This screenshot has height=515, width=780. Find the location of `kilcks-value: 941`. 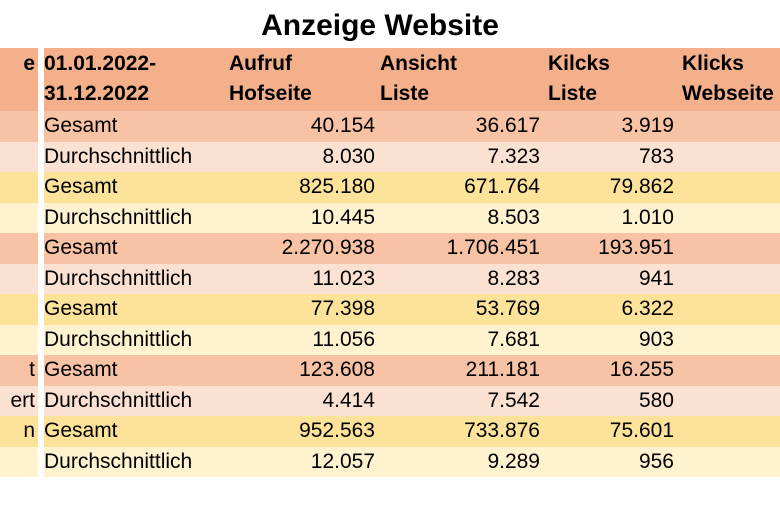

kilcks-value: 941 is located at coordinates (656, 278).